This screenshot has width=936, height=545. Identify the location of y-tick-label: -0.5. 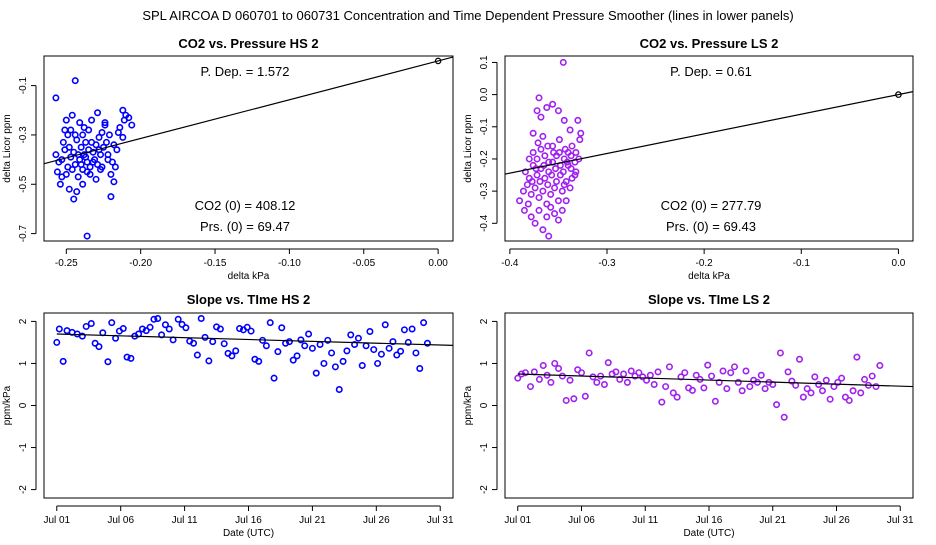
(23, 184).